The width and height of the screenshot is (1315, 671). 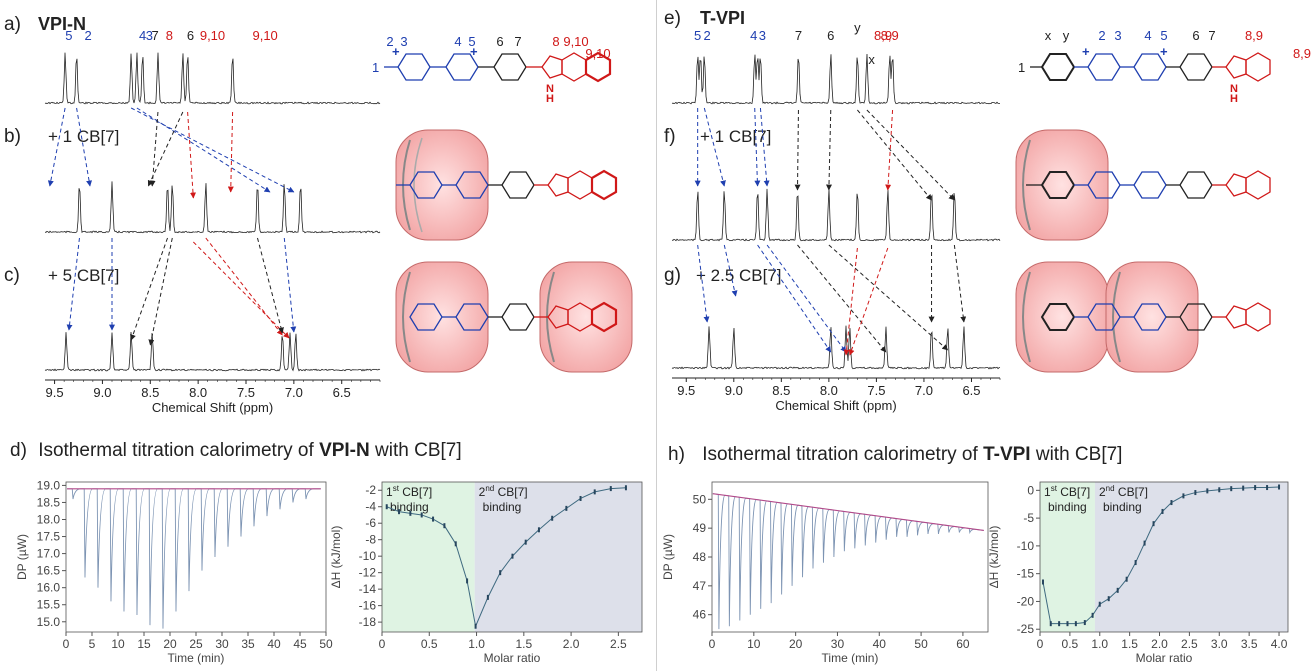 What do you see at coordinates (656, 335) in the screenshot?
I see `panel-divider` at bounding box center [656, 335].